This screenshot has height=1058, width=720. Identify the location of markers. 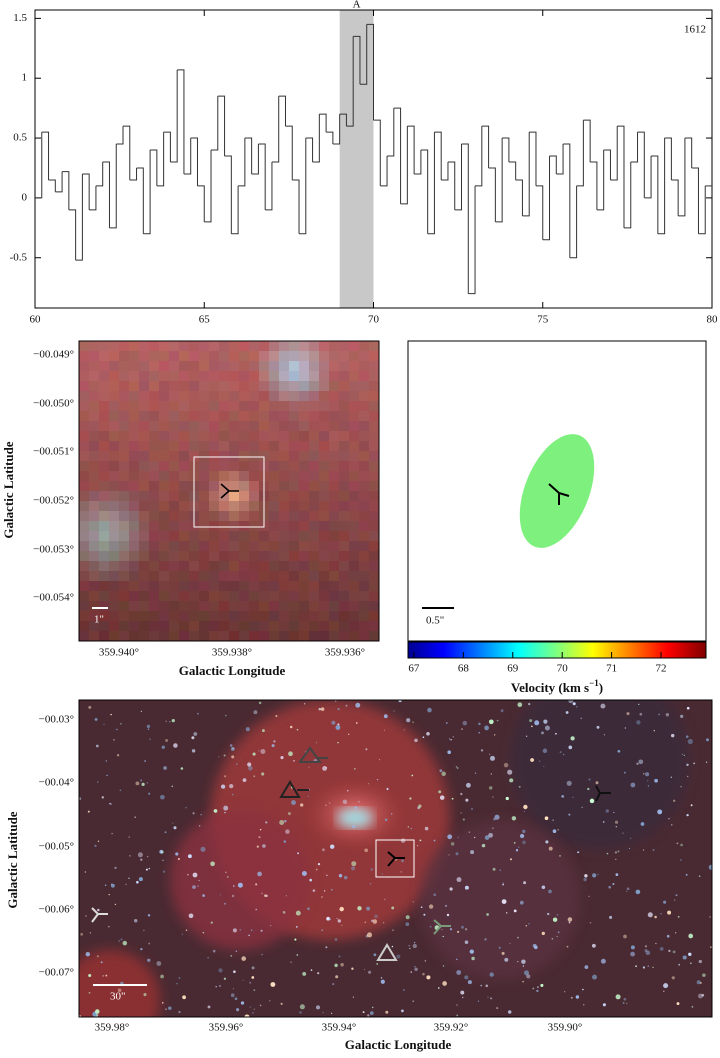
(351, 853).